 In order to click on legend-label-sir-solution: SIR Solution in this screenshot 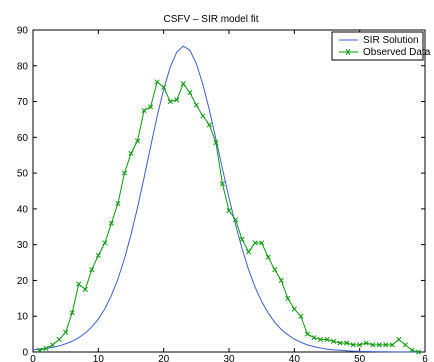, I will do `click(391, 40)`.